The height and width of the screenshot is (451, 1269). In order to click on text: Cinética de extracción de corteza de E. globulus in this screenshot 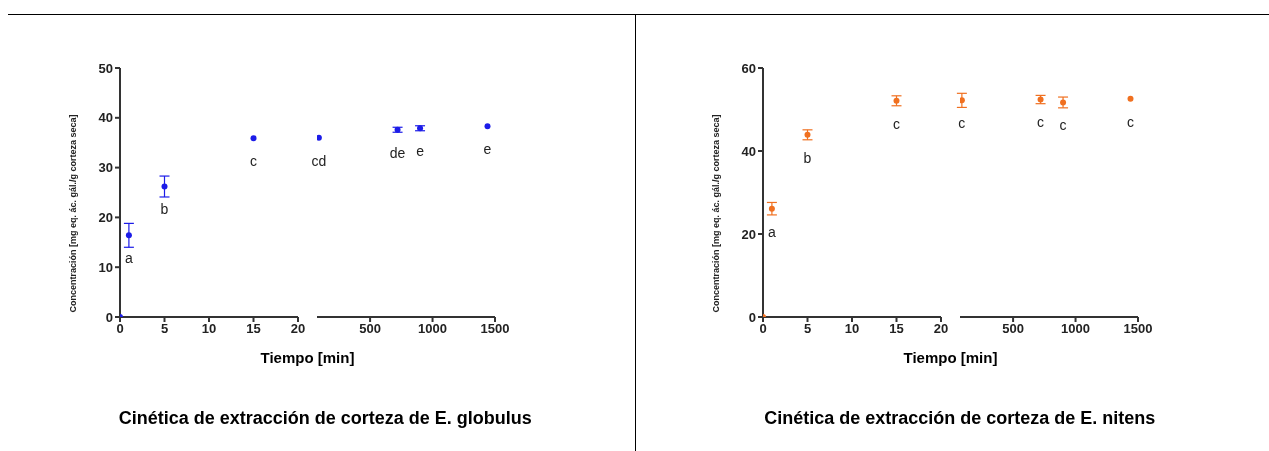, I will do `click(325, 418)`.